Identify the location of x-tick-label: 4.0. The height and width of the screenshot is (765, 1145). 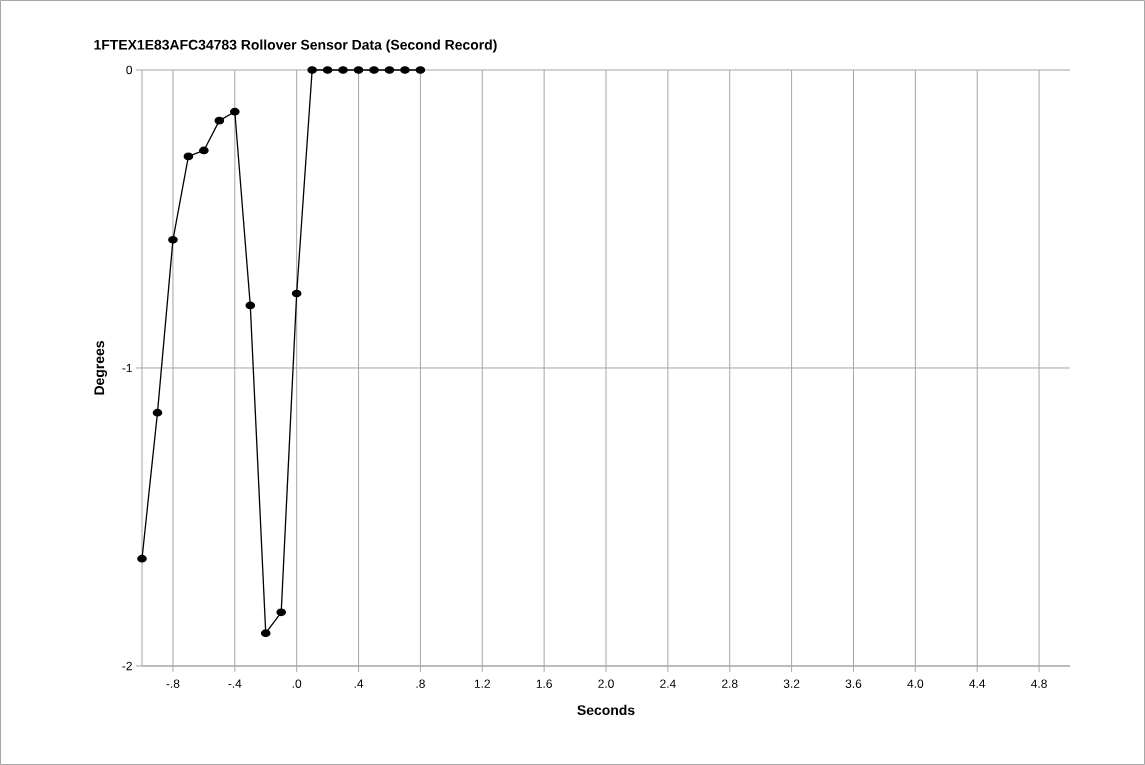
(915, 683).